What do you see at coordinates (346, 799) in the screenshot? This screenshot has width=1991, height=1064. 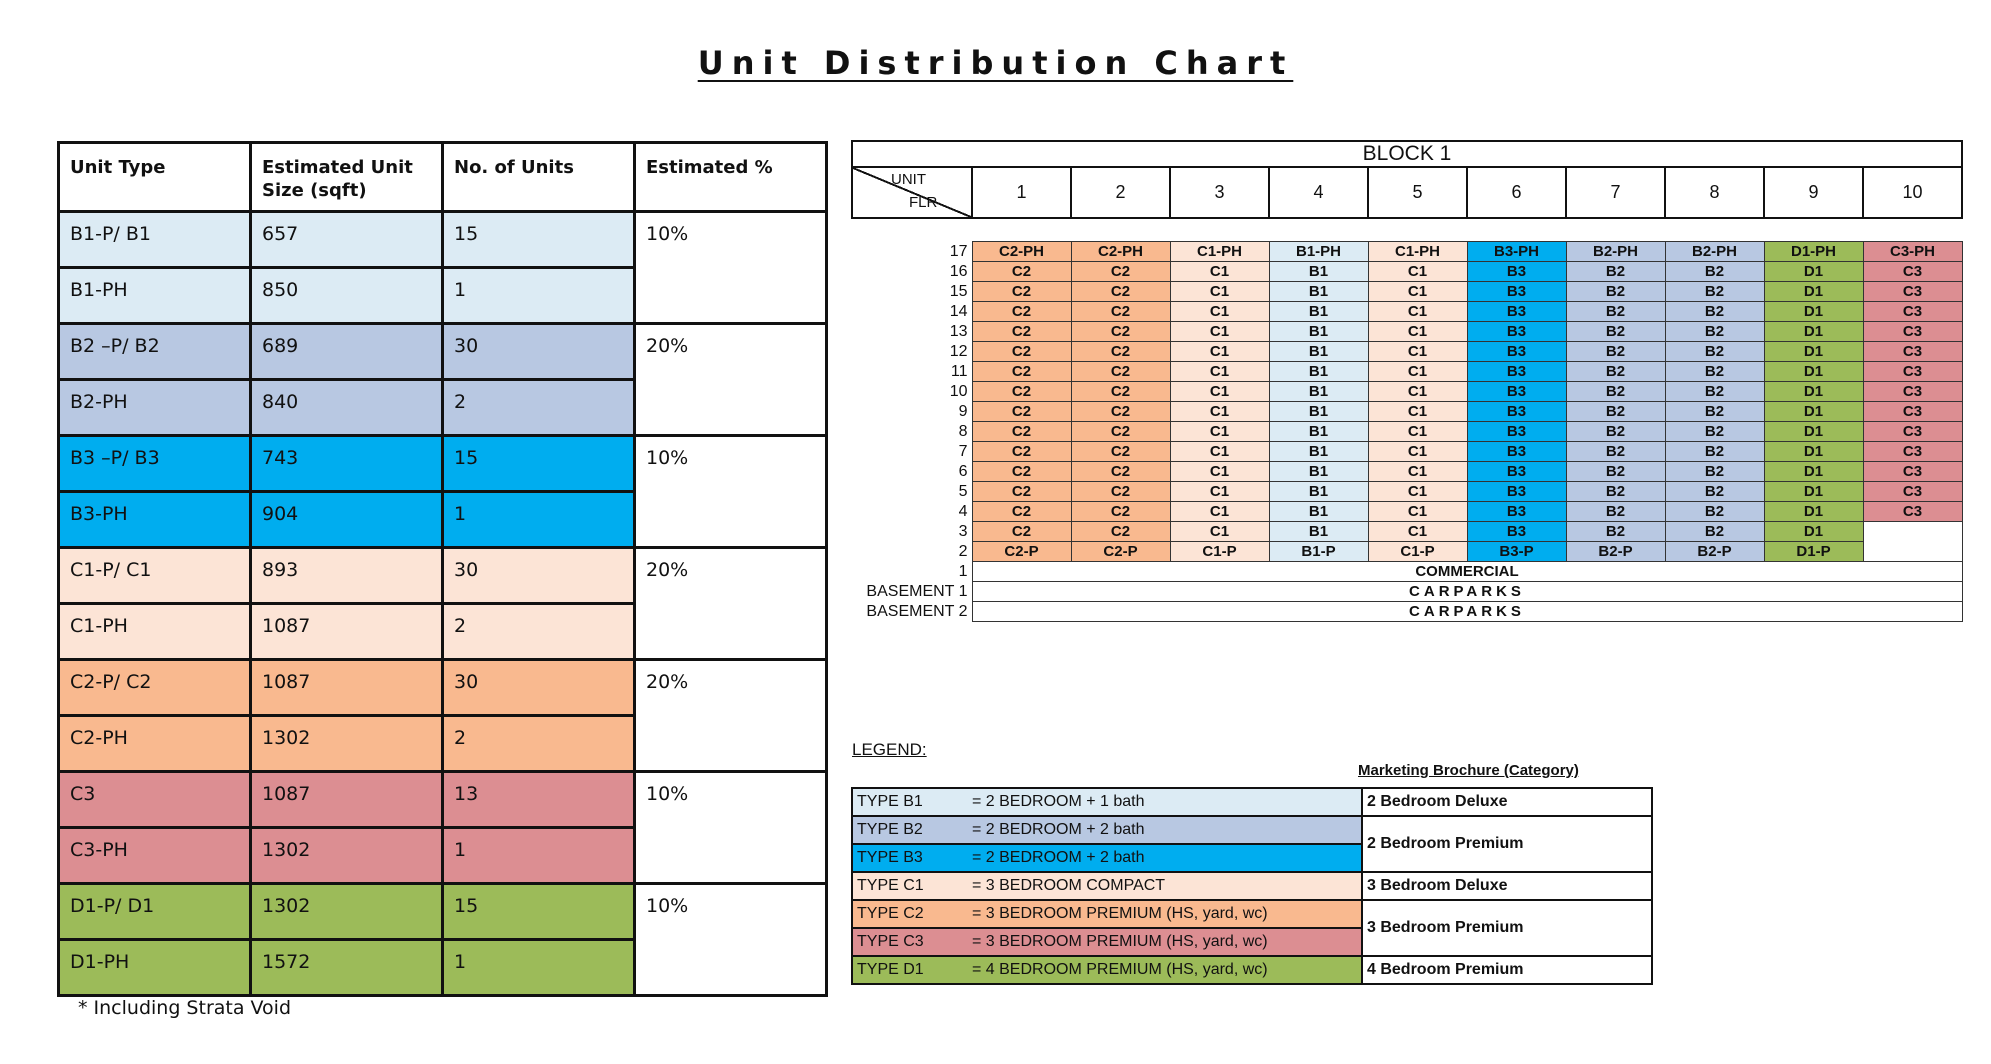 I see `unit-size-cell: 1087` at bounding box center [346, 799].